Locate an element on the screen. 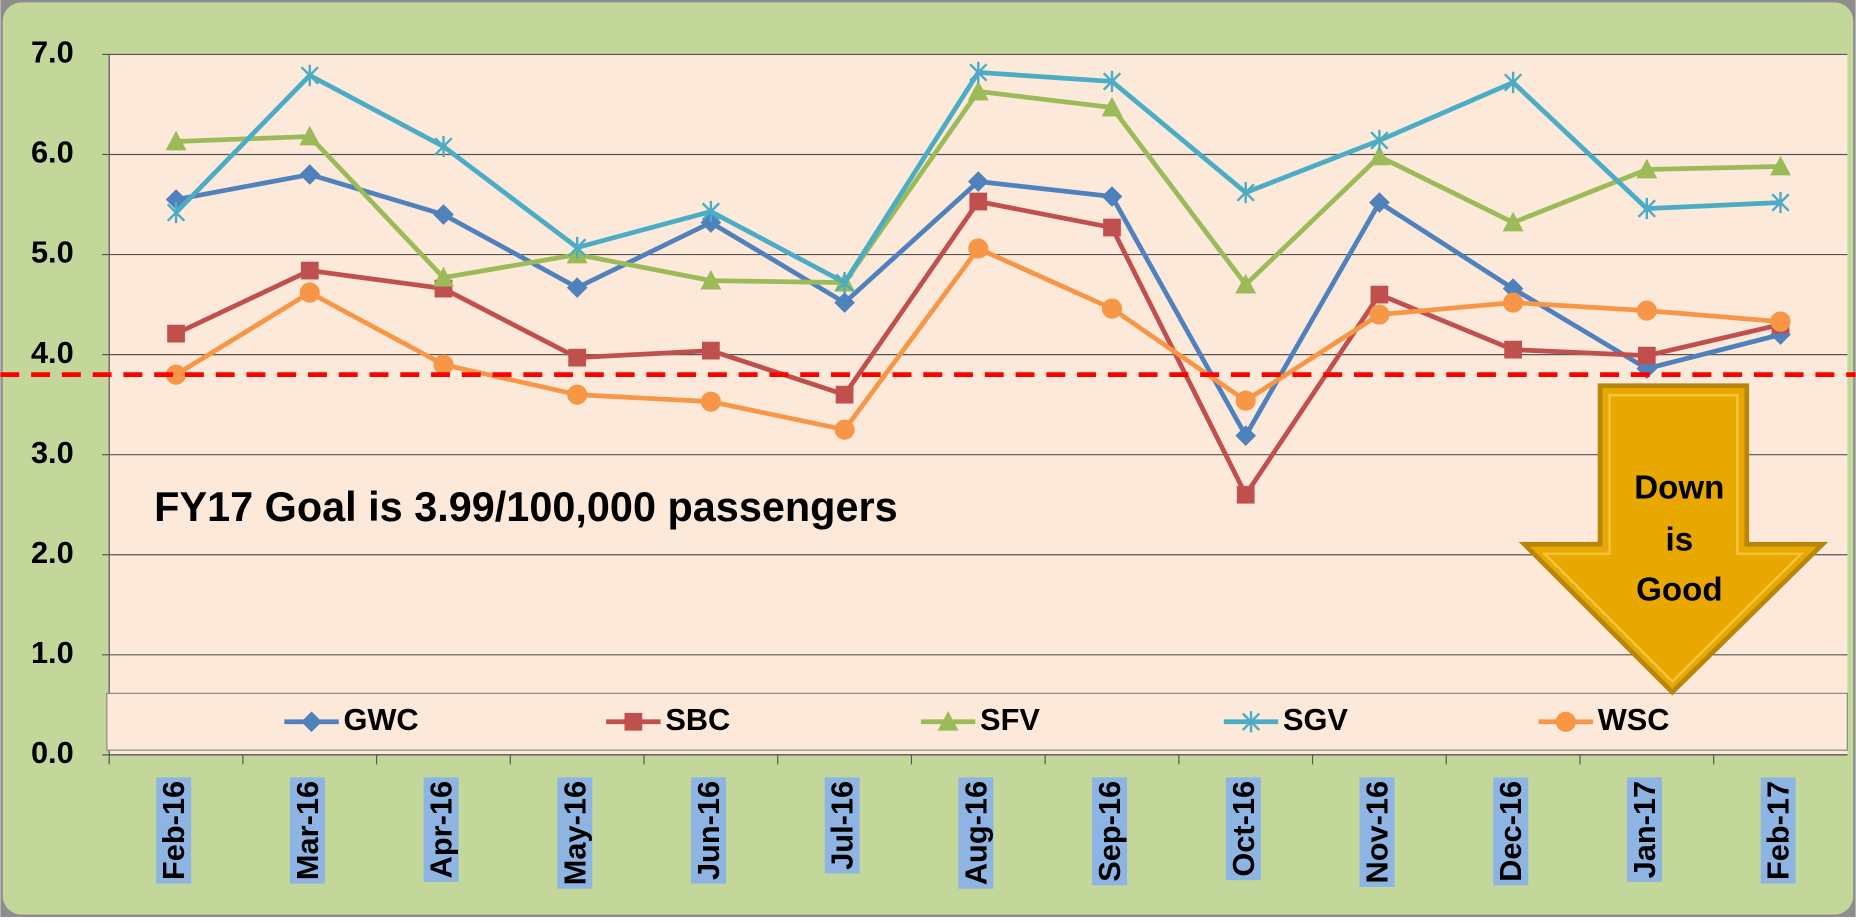  x-tick-label: Mar-16 is located at coordinates (307, 830).